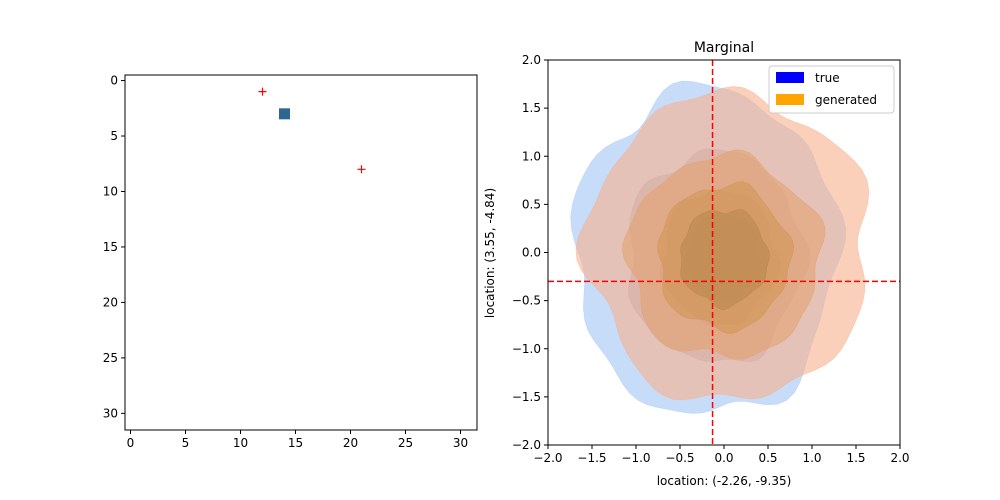 This screenshot has height=500, width=1000. What do you see at coordinates (855, 458) in the screenshot?
I see `x-tick-label: 1.5` at bounding box center [855, 458].